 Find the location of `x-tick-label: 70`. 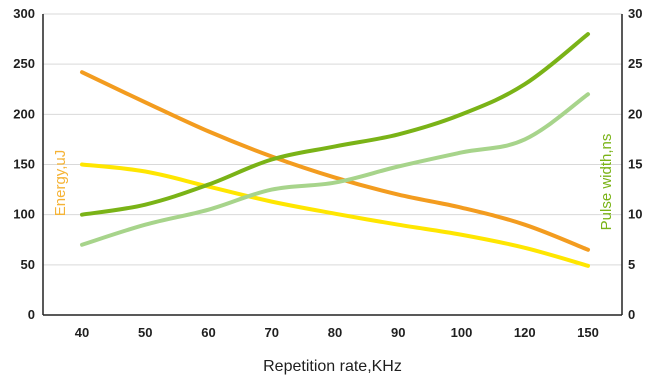

x-tick-label: 70 is located at coordinates (272, 332).